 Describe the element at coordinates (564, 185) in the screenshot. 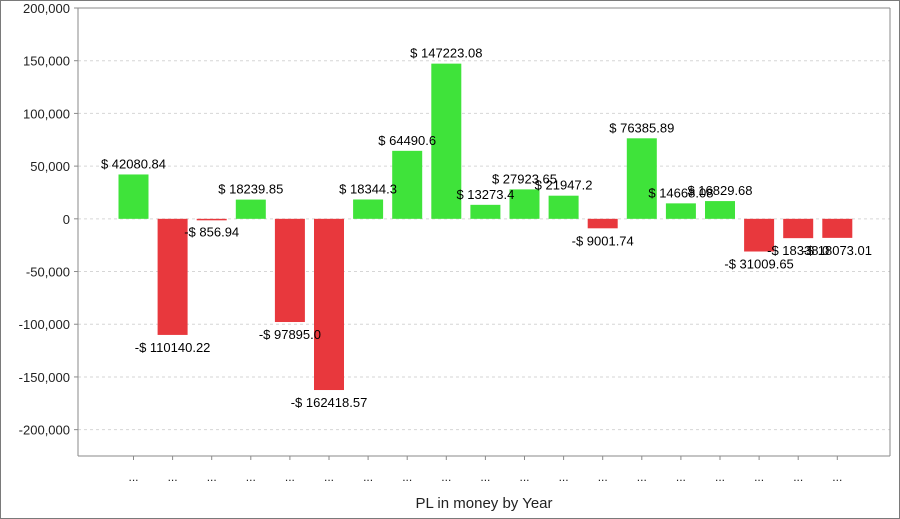

I see `data-label: $ 21947.2` at that location.